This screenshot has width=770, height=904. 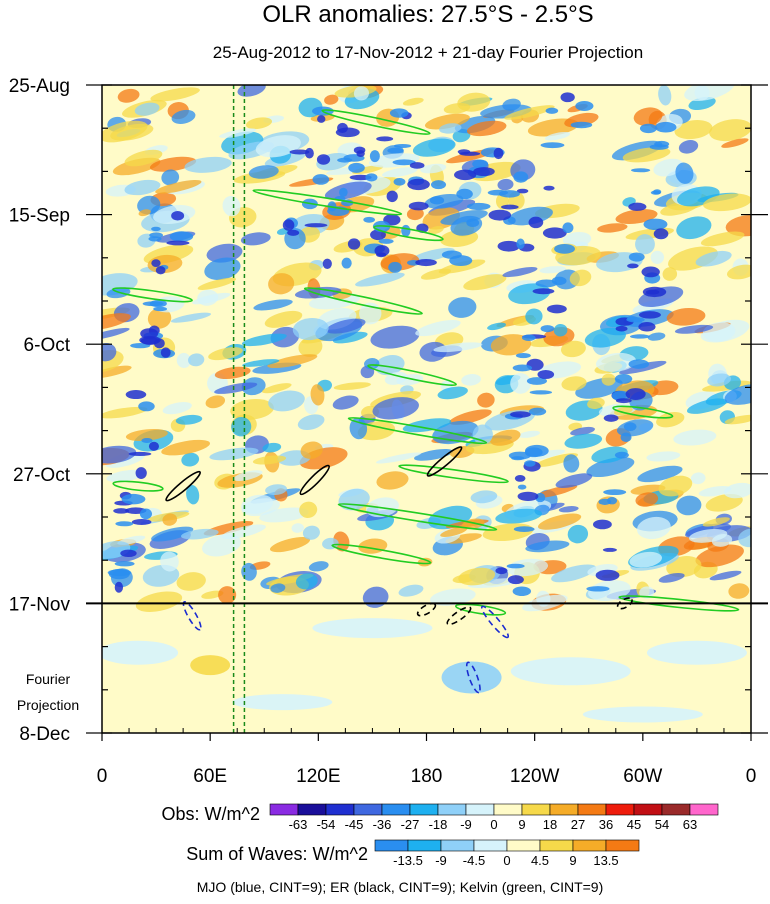 I want to click on colorbar-label: 36, so click(x=606, y=824).